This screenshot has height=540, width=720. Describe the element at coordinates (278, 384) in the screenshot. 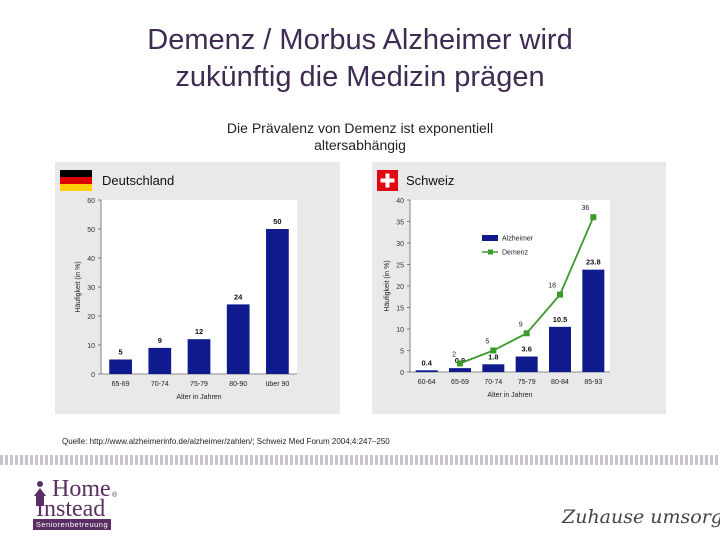

I see `x-tick-label: über 90` at that location.